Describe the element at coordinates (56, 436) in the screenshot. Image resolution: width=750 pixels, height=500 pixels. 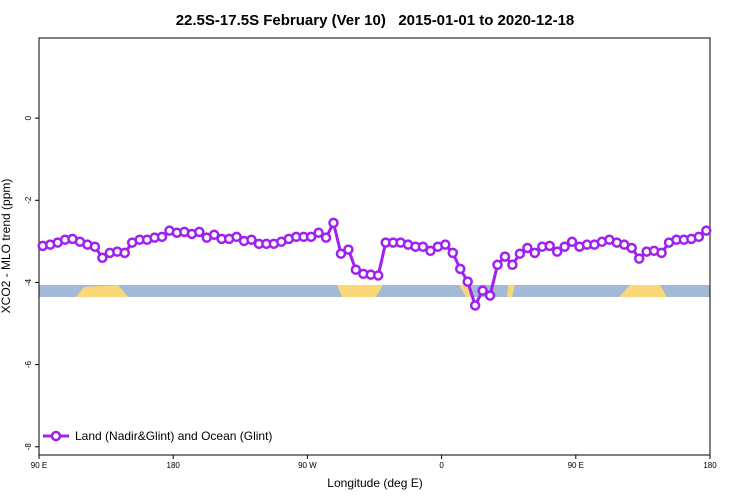
I see `legend-marker` at that location.